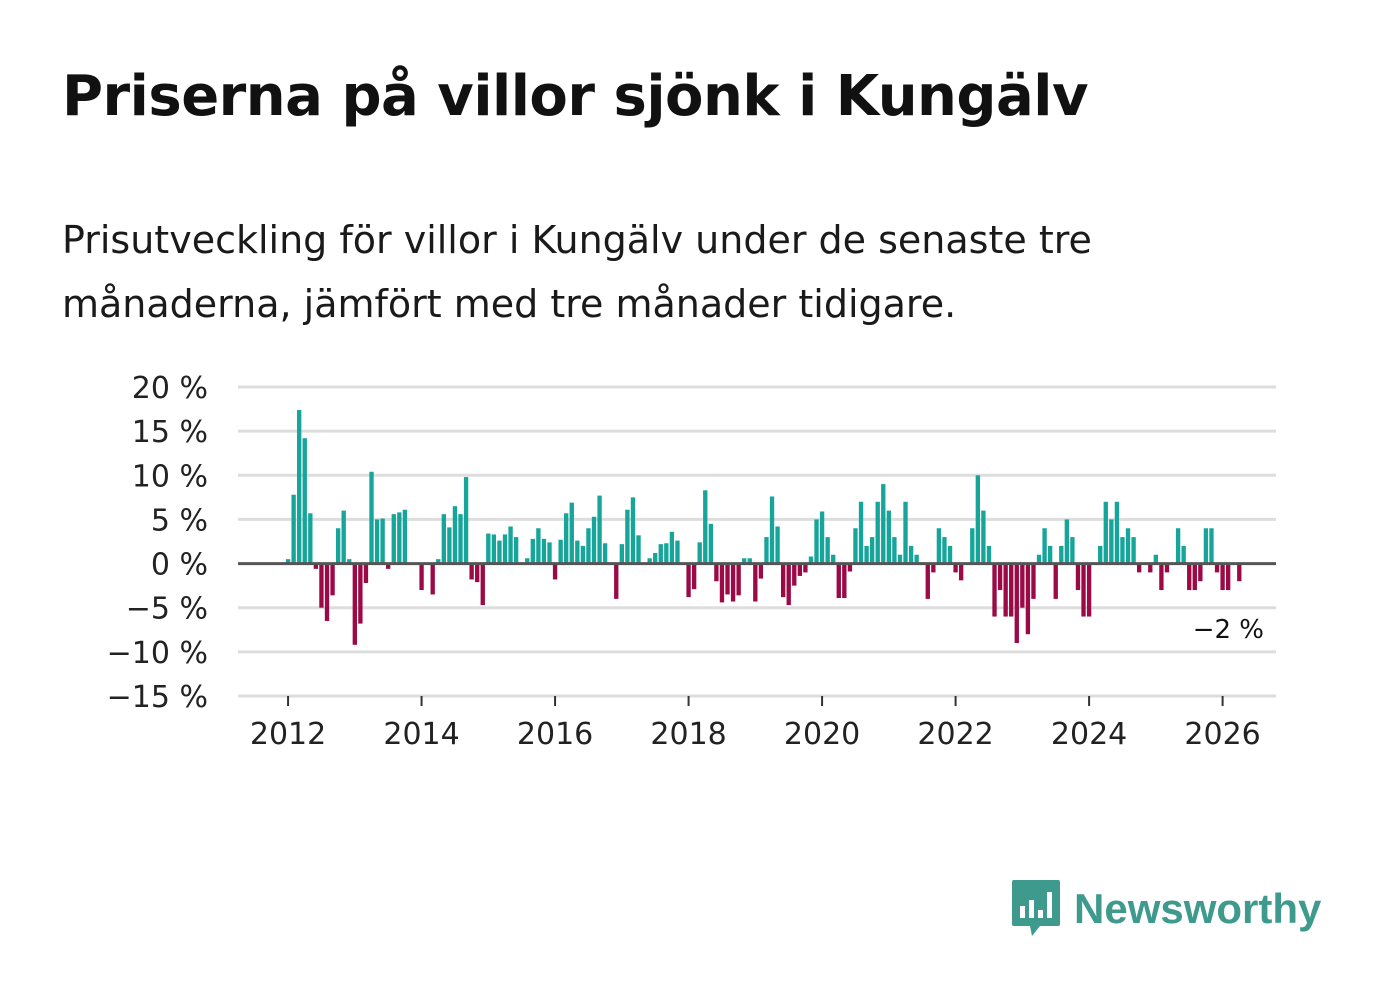 This screenshot has height=999, width=1382. I want to click on newsworthy-logo-icon, so click(1036, 908).